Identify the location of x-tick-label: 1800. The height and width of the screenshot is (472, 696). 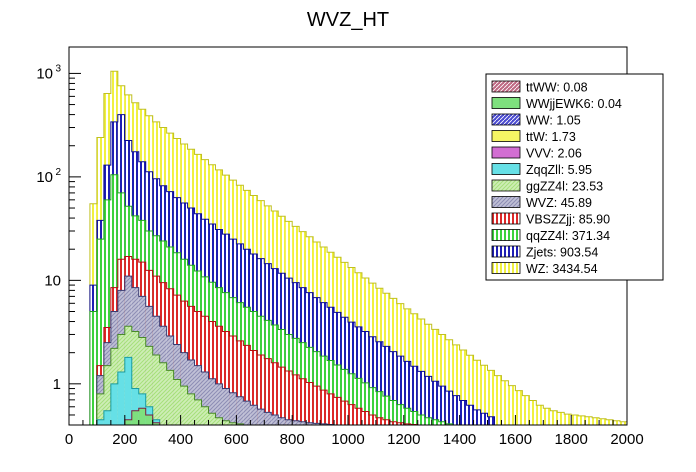
(571, 439).